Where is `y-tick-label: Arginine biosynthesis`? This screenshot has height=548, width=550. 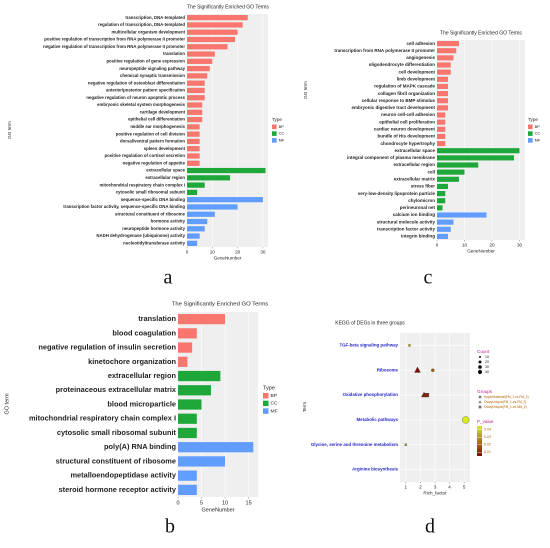
y-tick-label: Arginine biosynthesis is located at coordinates (375, 469).